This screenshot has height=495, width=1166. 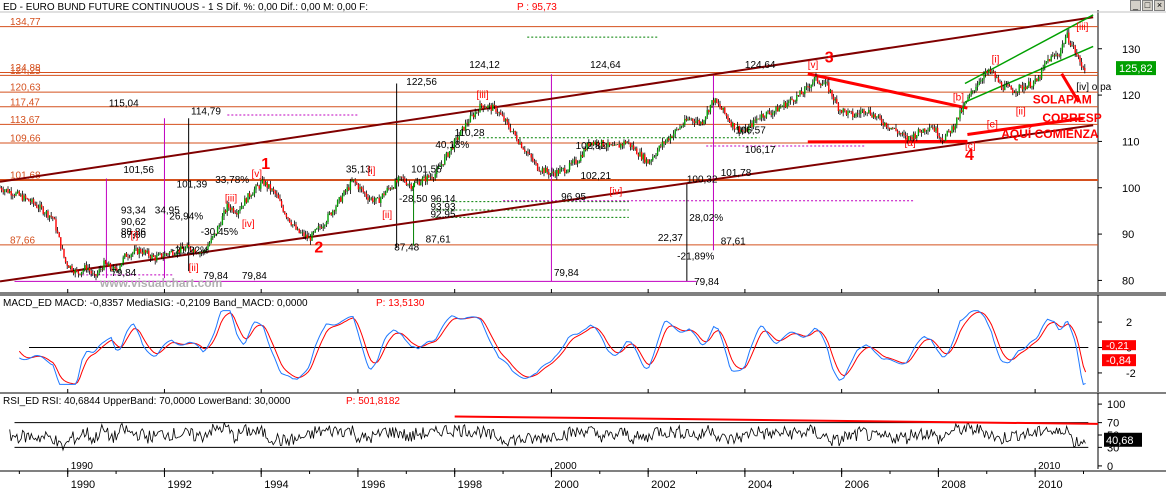 I want to click on value-label: 106,17, so click(x=760, y=150).